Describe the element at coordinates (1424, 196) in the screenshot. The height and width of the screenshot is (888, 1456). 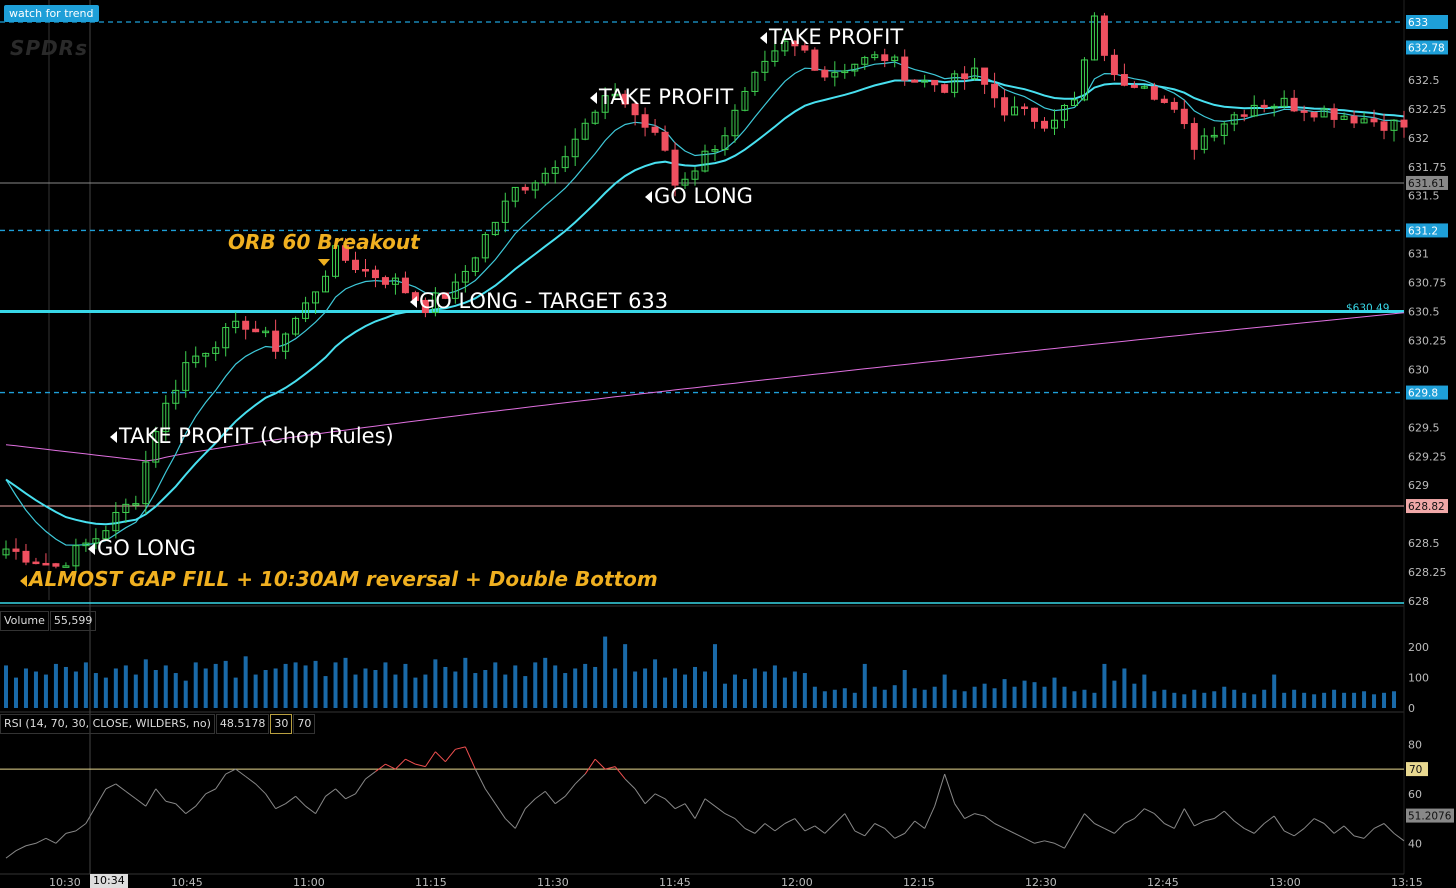
I see `price-tick-label: 631.5` at that location.